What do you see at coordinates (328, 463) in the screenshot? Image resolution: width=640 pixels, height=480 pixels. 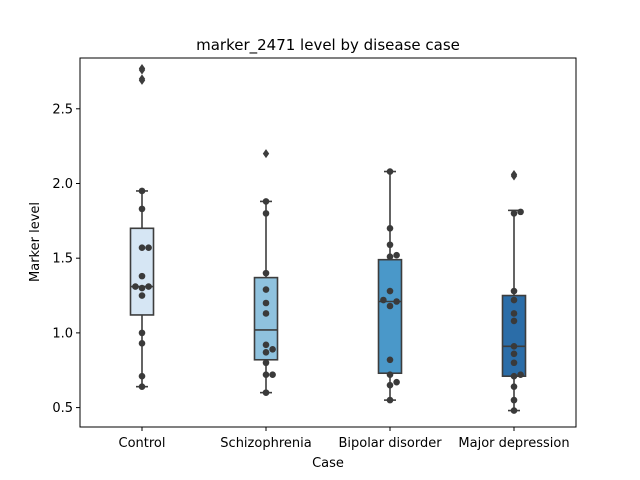 I see `x-axis-label: Case` at bounding box center [328, 463].